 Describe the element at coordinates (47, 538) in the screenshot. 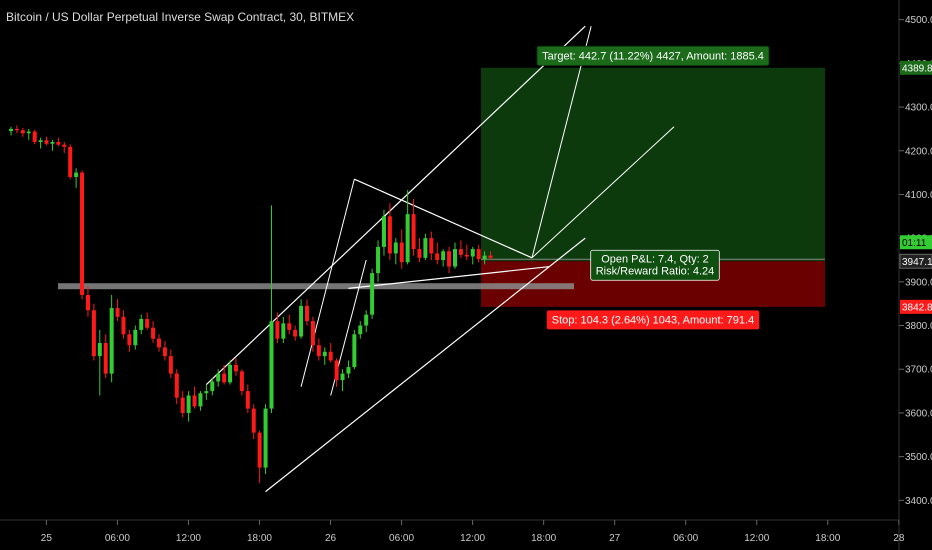

I see `time-tick-label: 25` at that location.